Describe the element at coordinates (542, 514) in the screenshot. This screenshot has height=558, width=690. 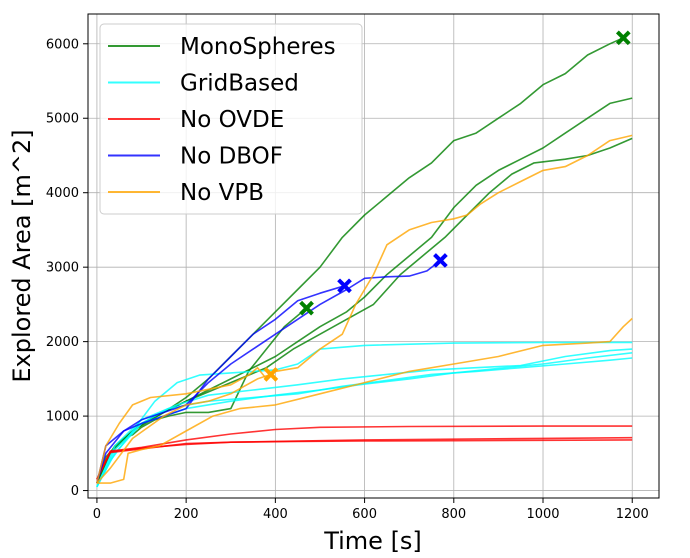
I see `x-tick-label: 1000` at that location.